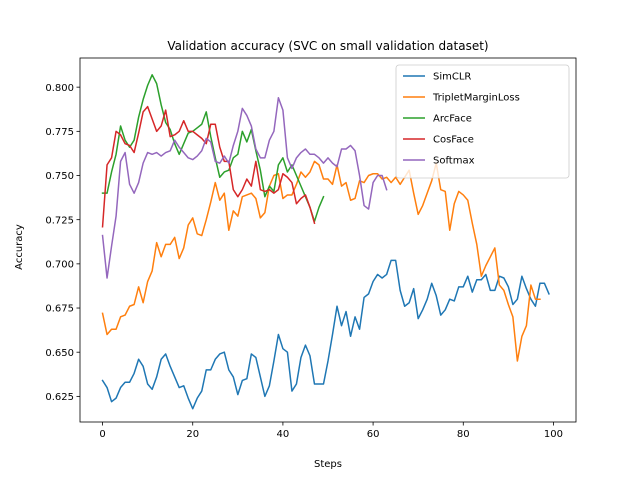  What do you see at coordinates (553, 434) in the screenshot?
I see `x-tick-label: 100` at bounding box center [553, 434].